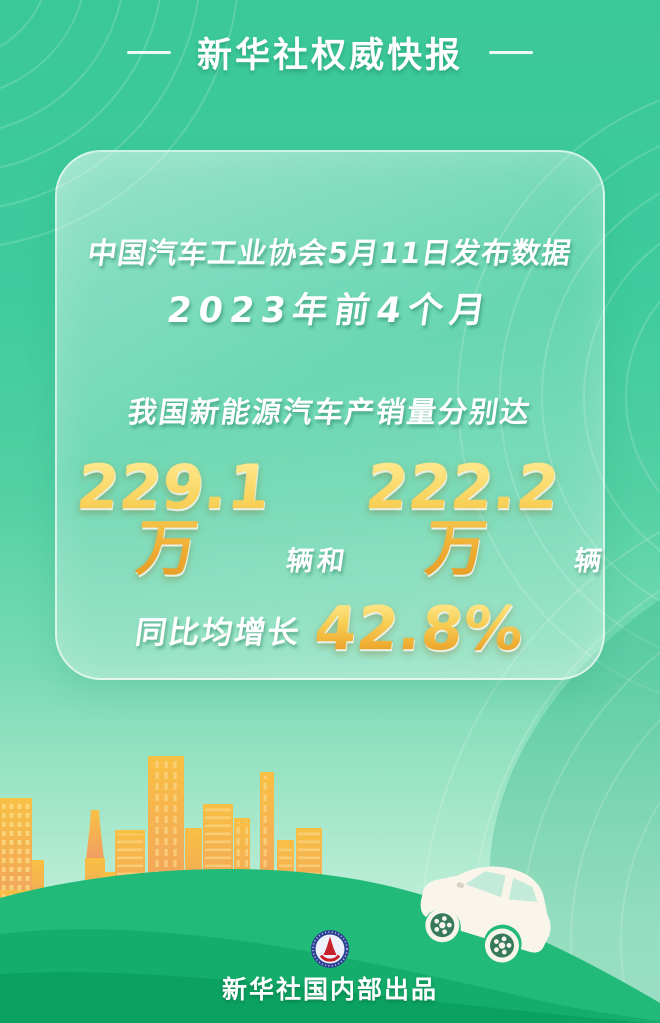 This screenshot has width=660, height=1023. I want to click on card-lead-line: 我国新能源汽车产销量分别达, so click(329, 412).